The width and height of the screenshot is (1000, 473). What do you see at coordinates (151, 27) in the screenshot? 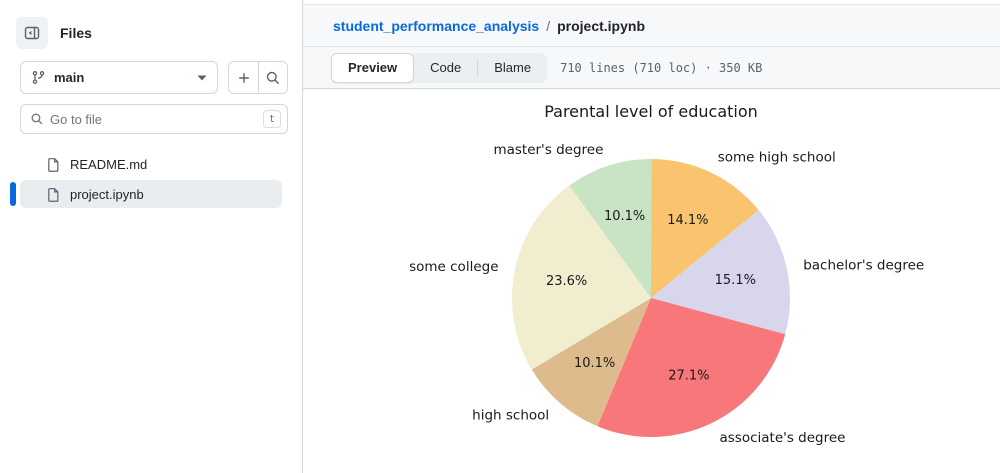
I see `sidebar-header: Files` at bounding box center [151, 27].